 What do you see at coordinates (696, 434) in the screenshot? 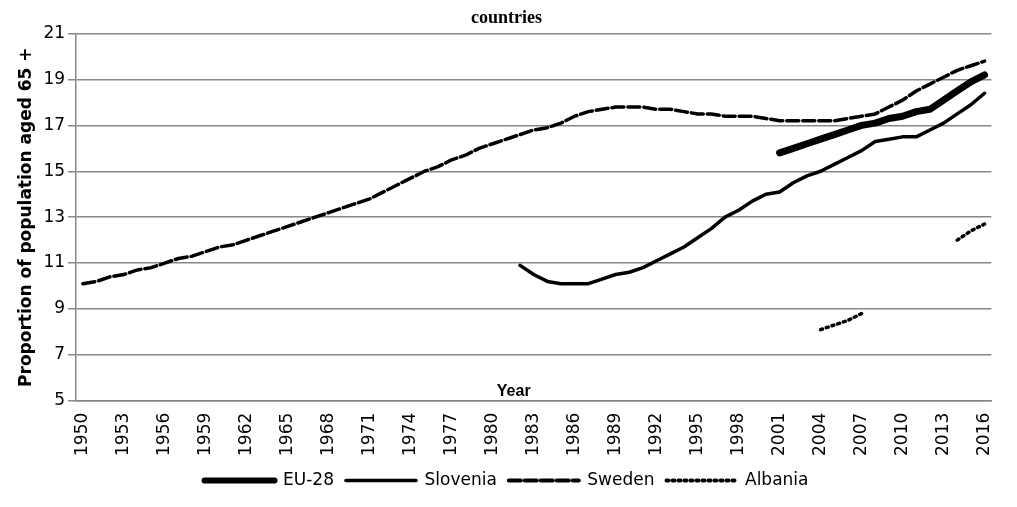
I see `x-tick-label: 1995` at bounding box center [696, 434].